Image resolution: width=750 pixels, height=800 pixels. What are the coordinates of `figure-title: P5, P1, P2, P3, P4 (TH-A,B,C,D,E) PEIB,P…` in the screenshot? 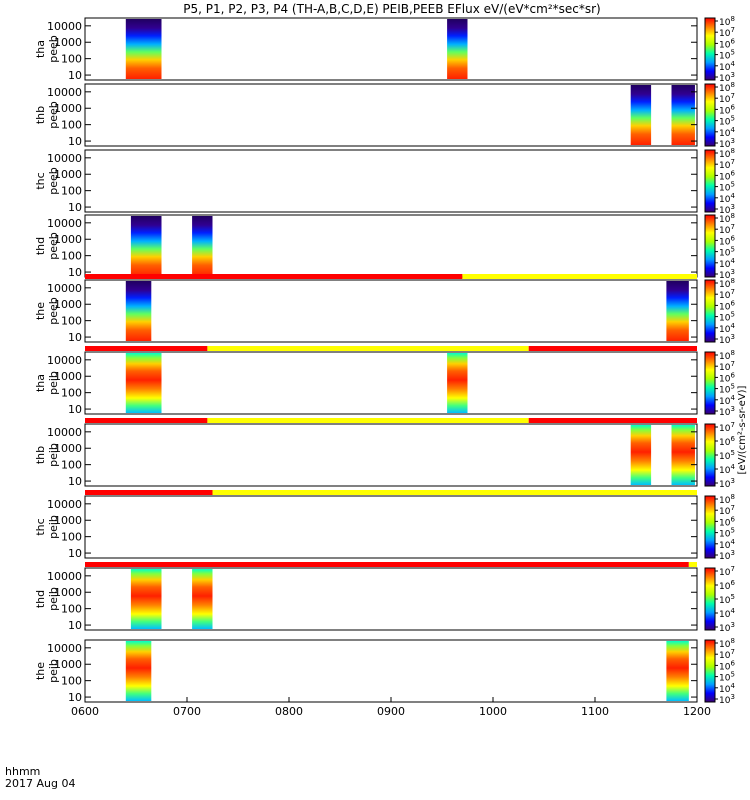 It's located at (391, 9).